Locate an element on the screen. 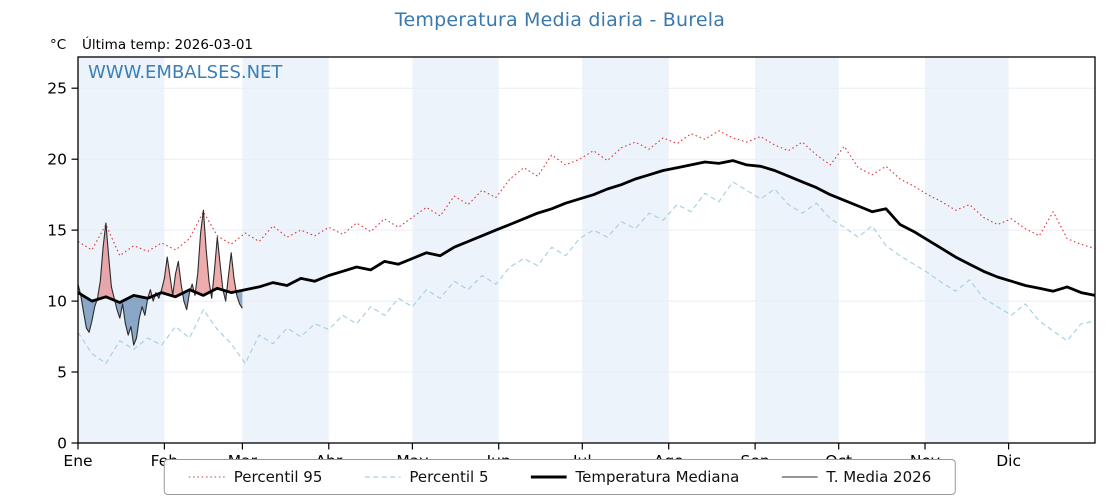  legend-label-mediana: Temperatura Mediana is located at coordinates (657, 477).